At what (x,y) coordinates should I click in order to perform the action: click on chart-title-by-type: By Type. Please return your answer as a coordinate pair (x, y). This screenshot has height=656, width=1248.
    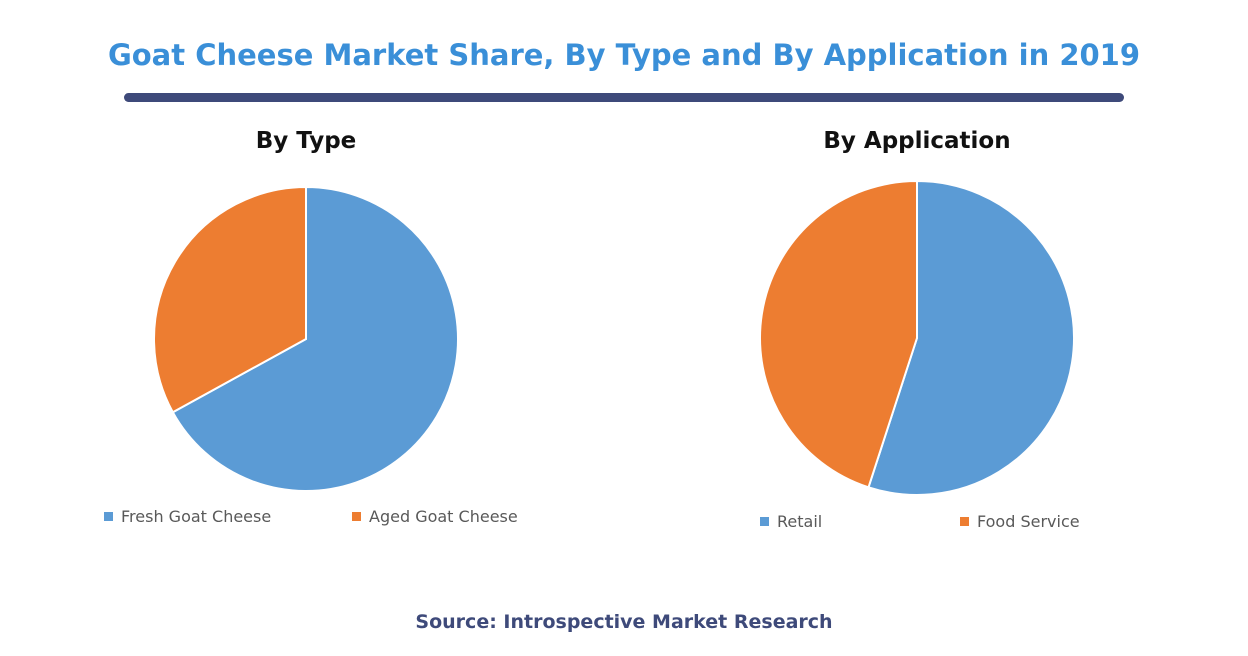
    Looking at the image, I should click on (306, 141).